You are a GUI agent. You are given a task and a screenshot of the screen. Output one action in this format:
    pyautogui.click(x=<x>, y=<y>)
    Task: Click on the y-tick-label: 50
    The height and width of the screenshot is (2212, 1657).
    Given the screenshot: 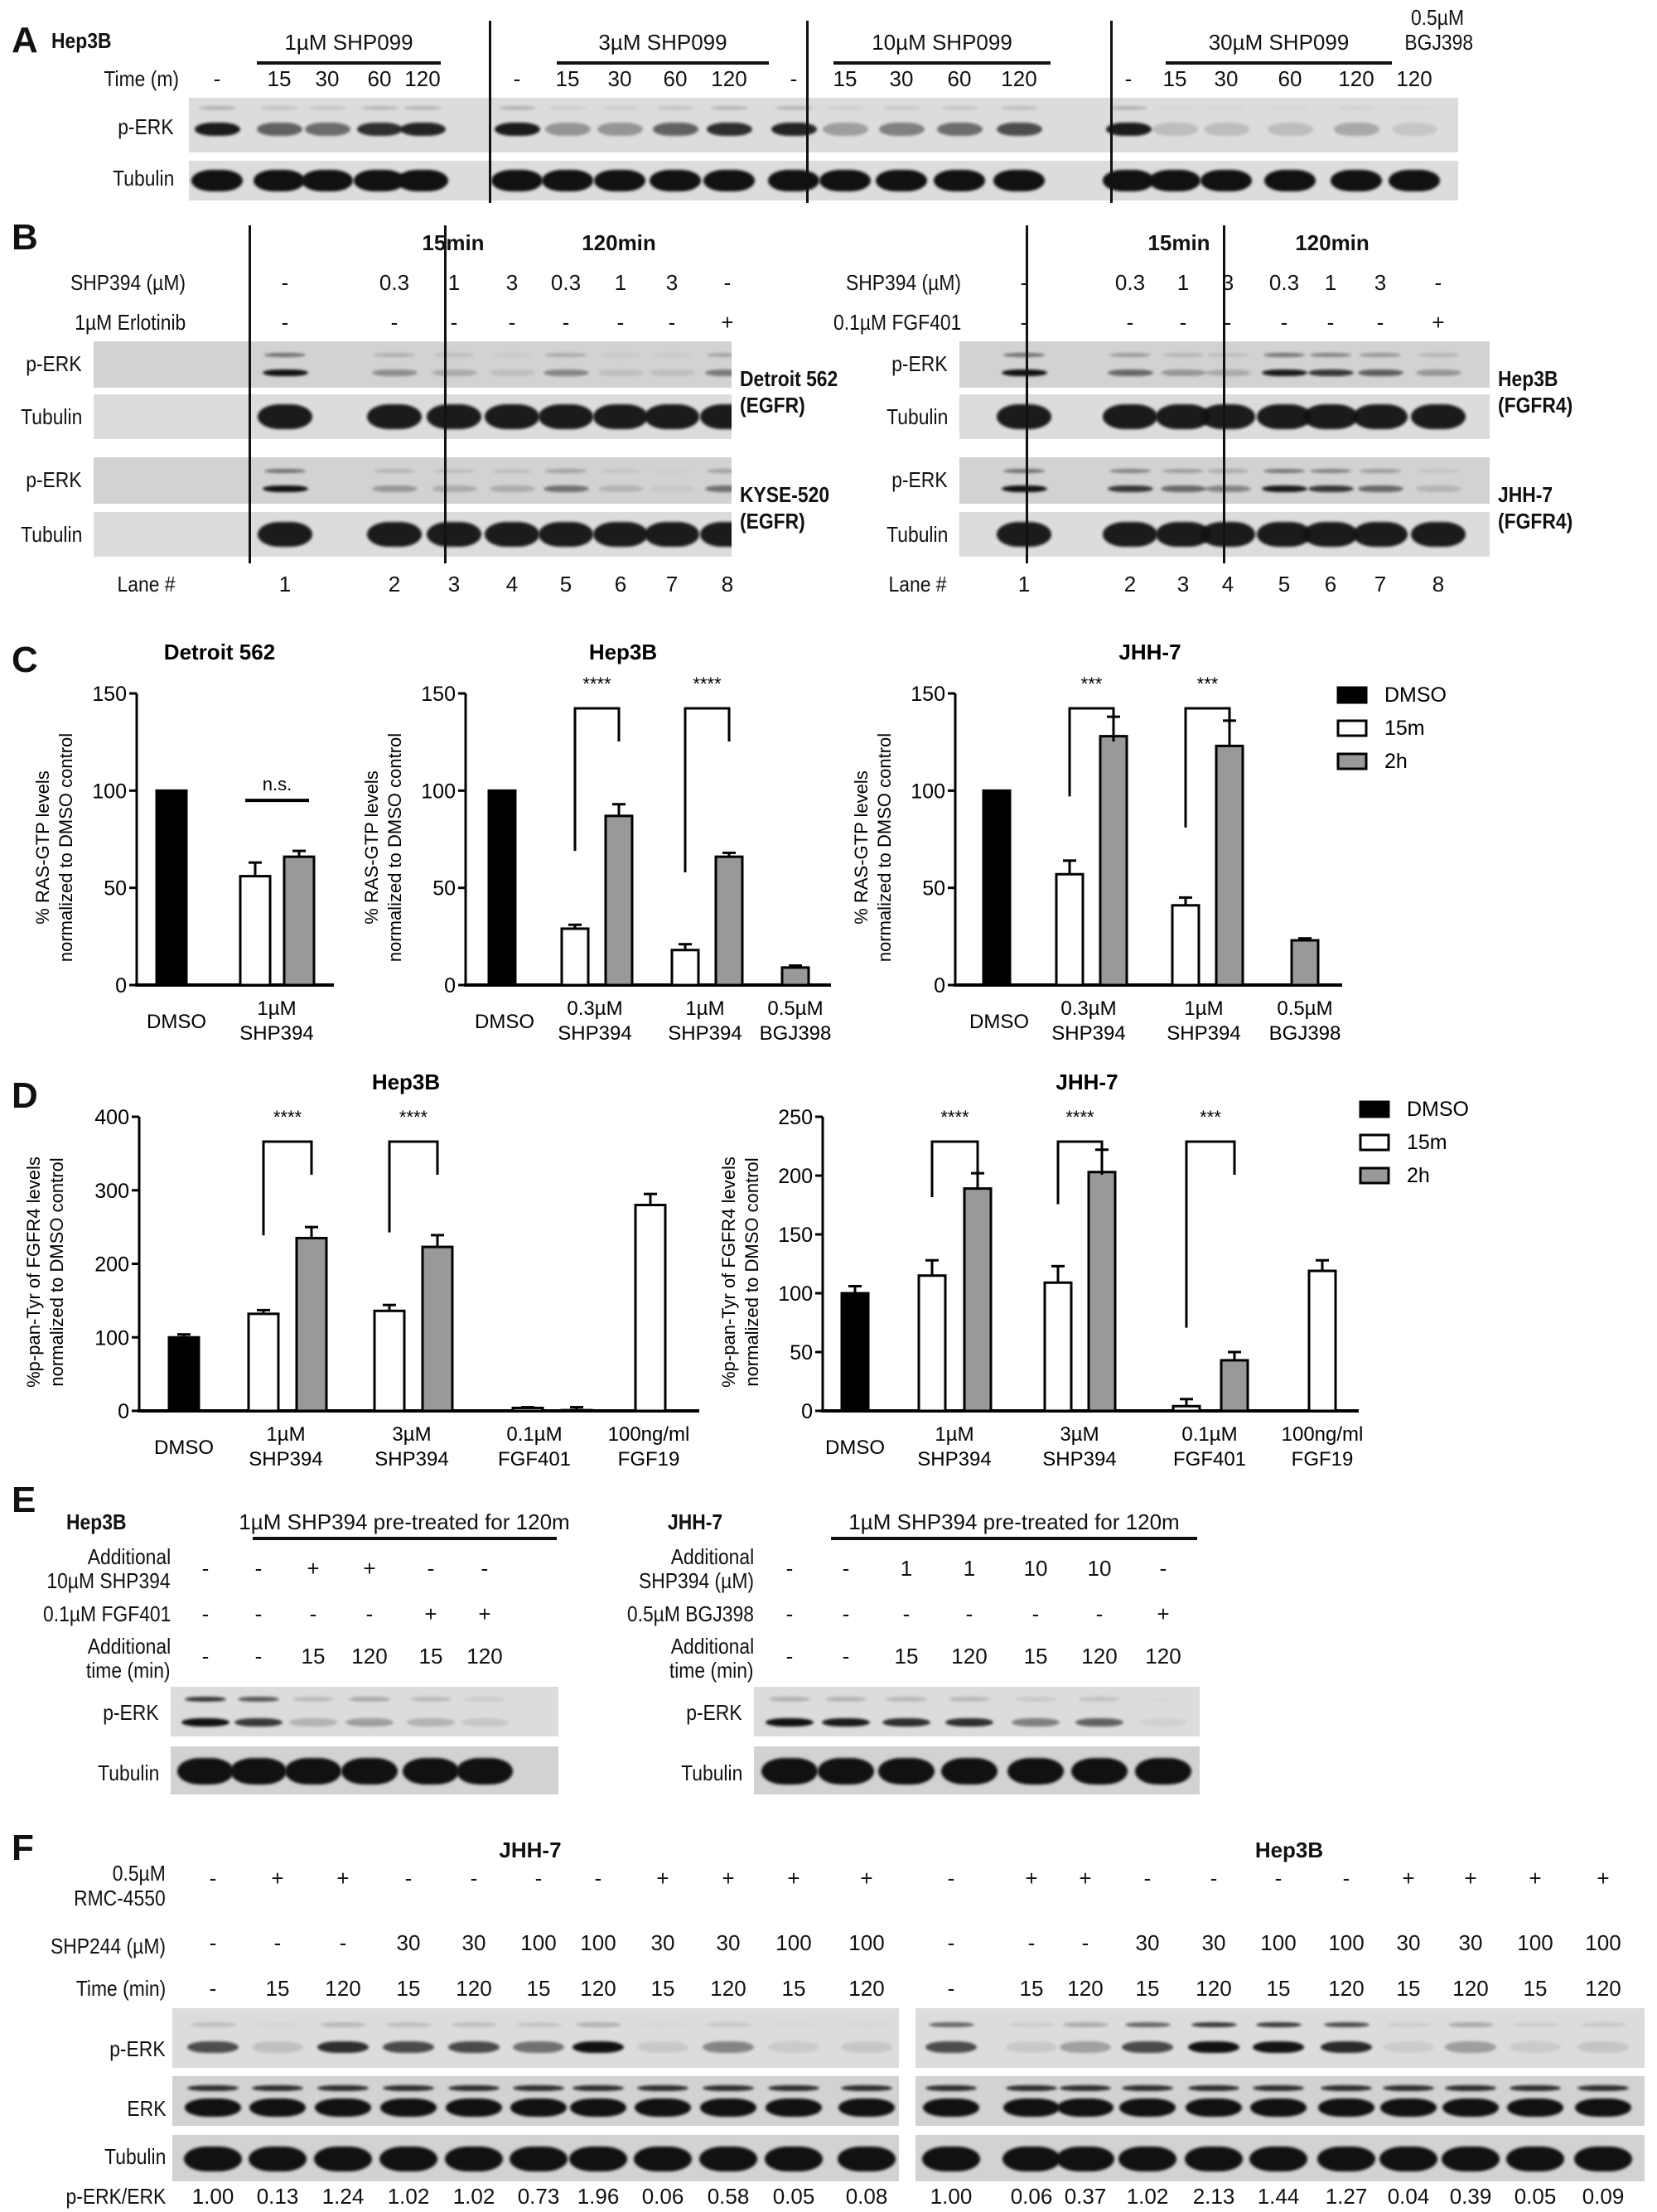 What is the action you would take?
    pyautogui.click(x=933, y=889)
    